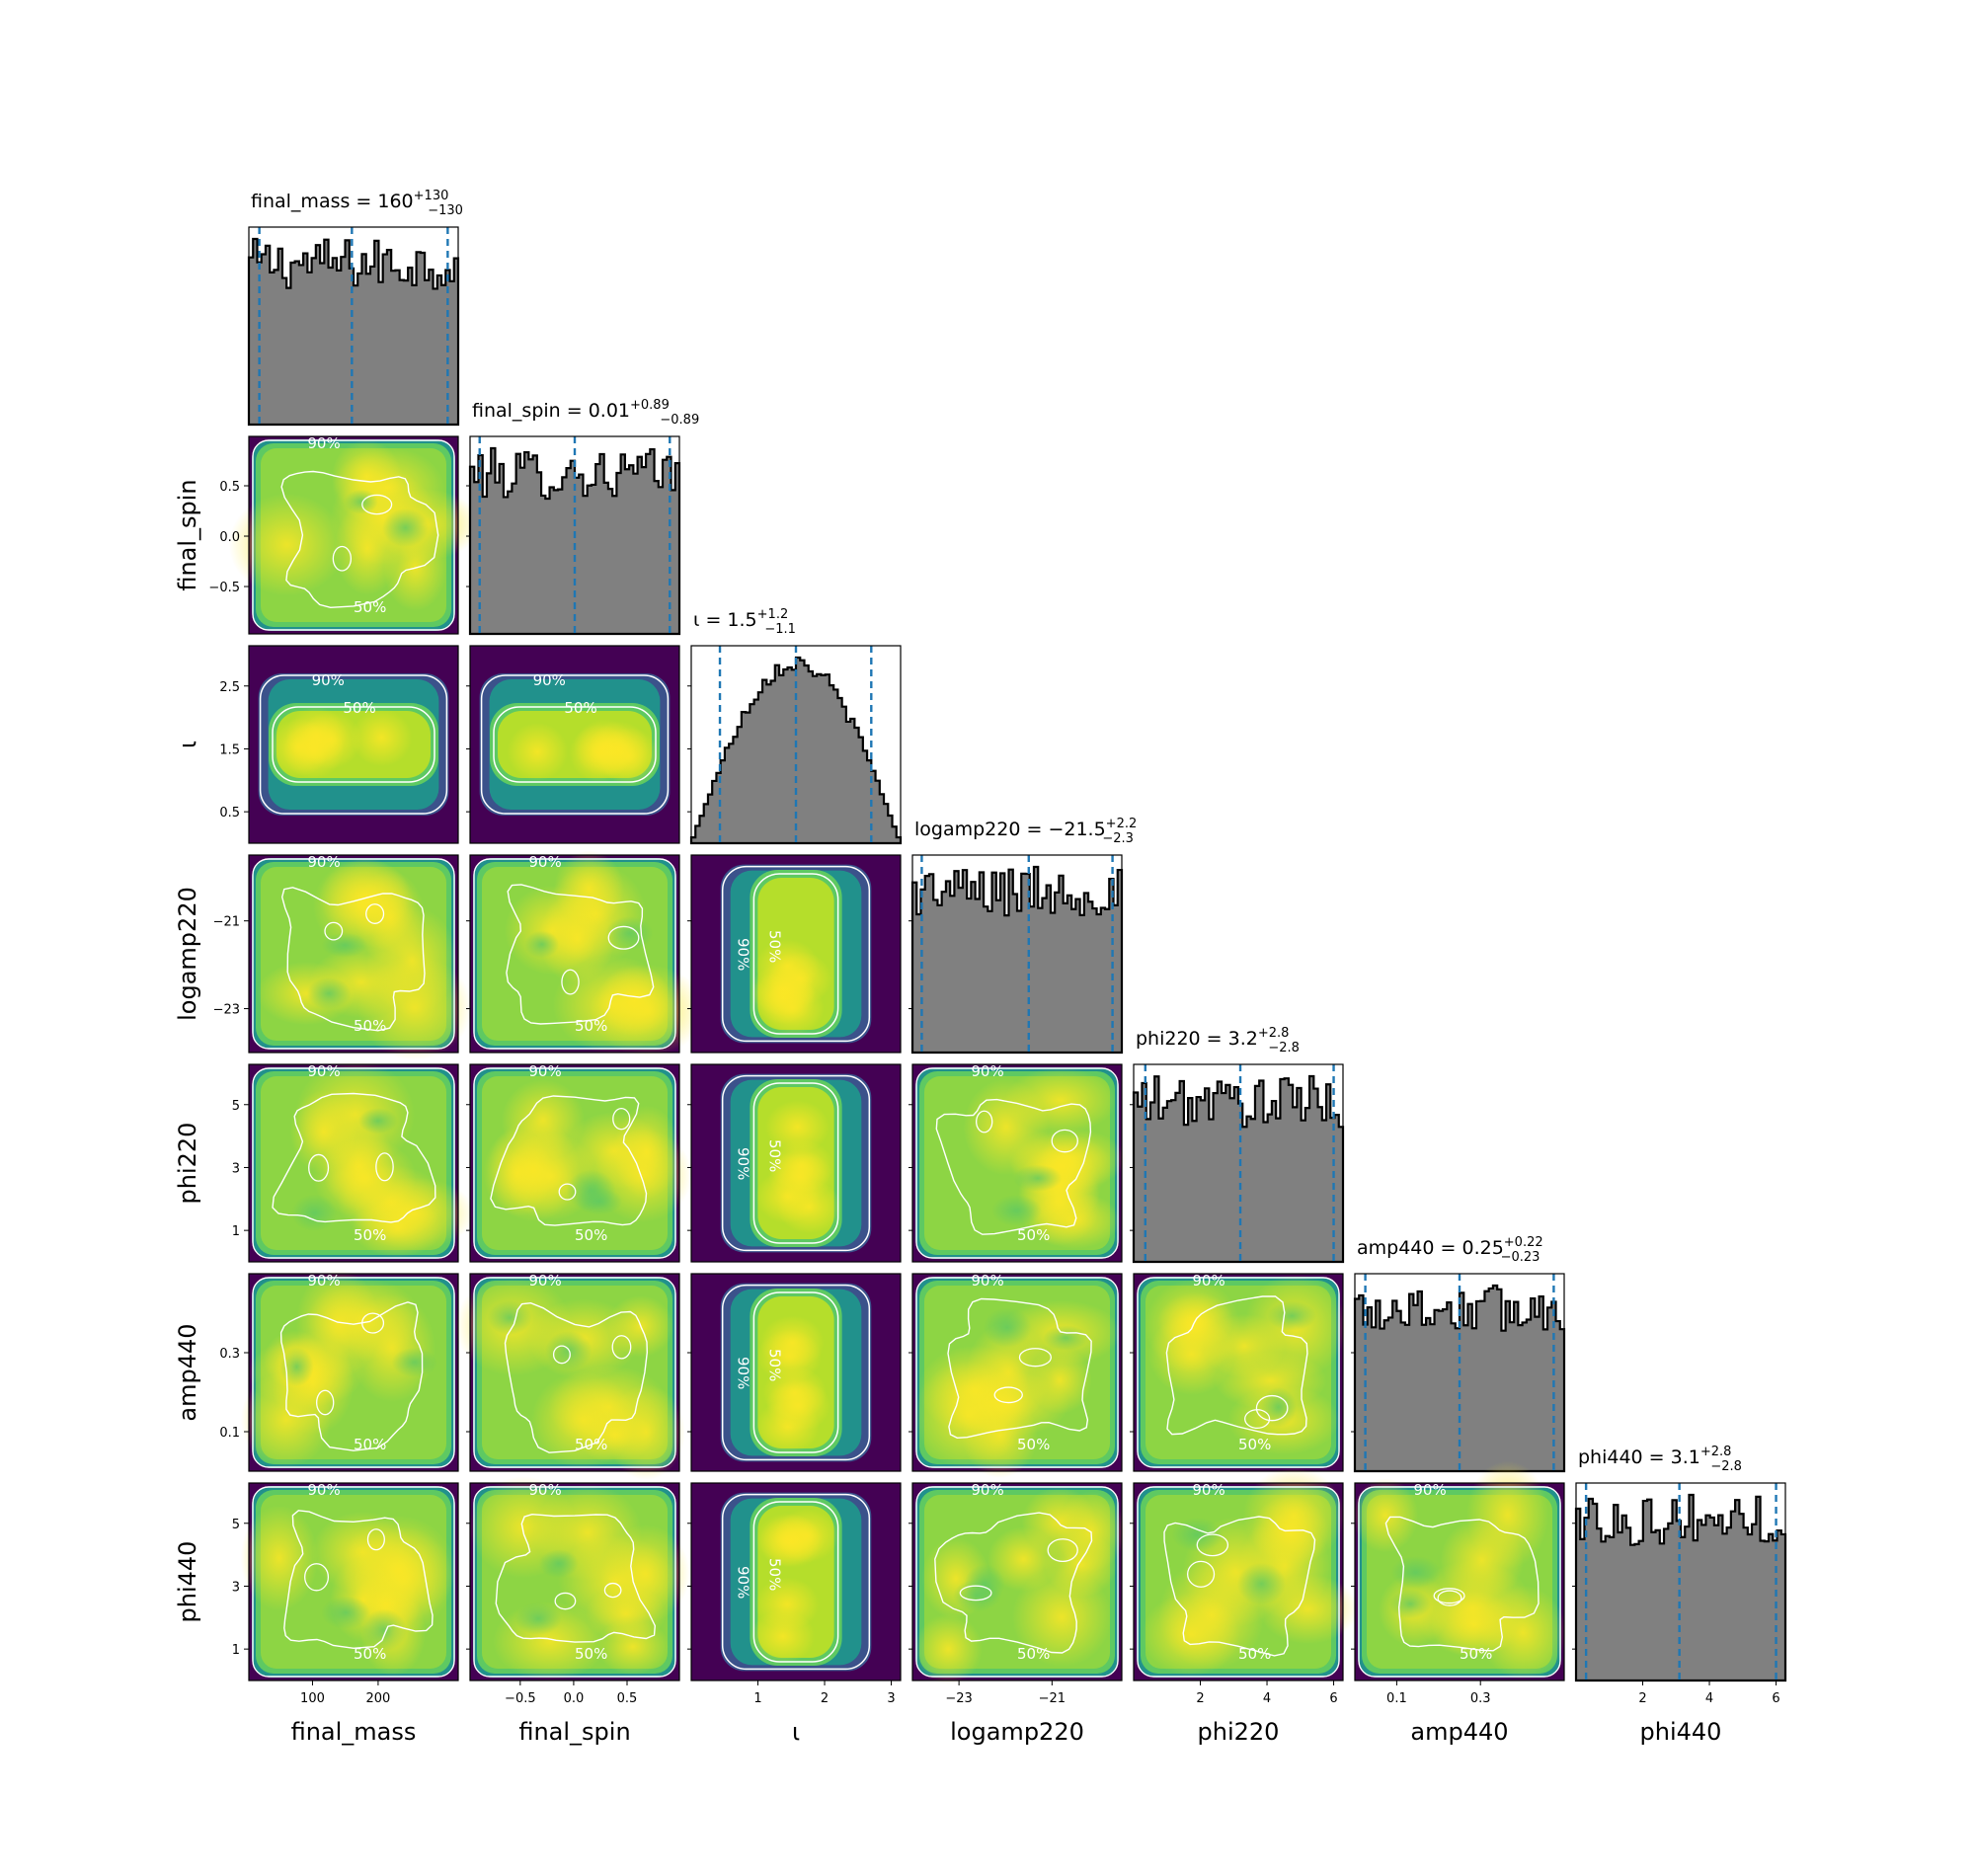 The height and width of the screenshot is (1876, 1975). Describe the element at coordinates (187, 745) in the screenshot. I see `y-axis-label-iota: ι` at that location.